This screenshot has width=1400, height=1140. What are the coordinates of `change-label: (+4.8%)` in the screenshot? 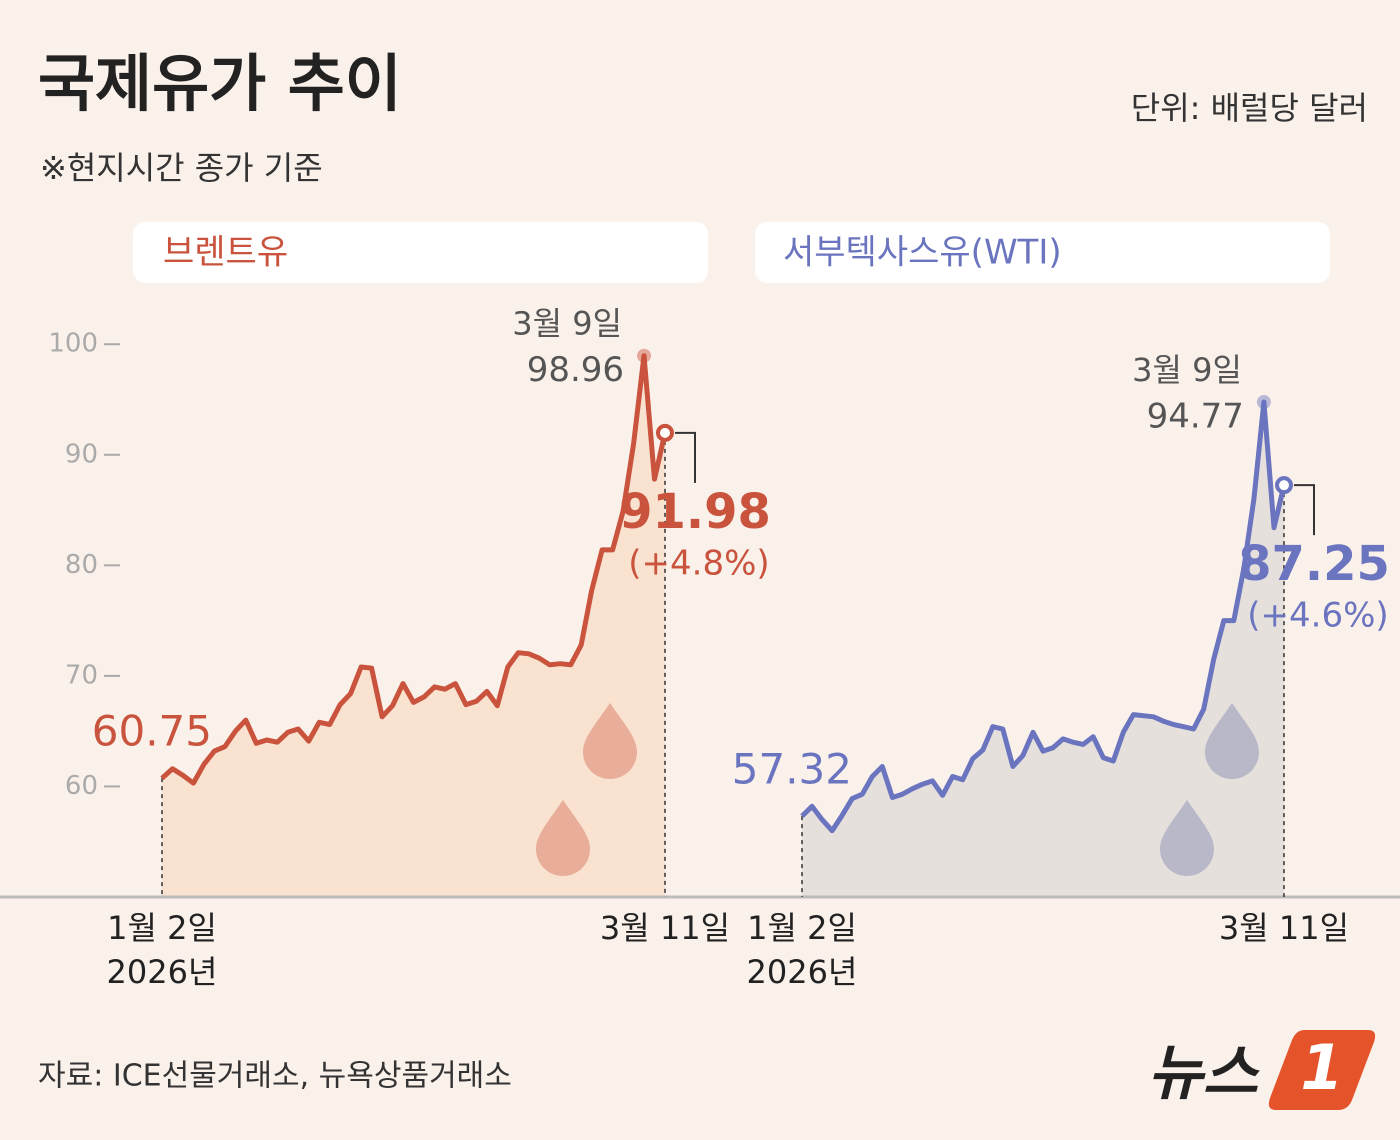 It's located at (698, 563).